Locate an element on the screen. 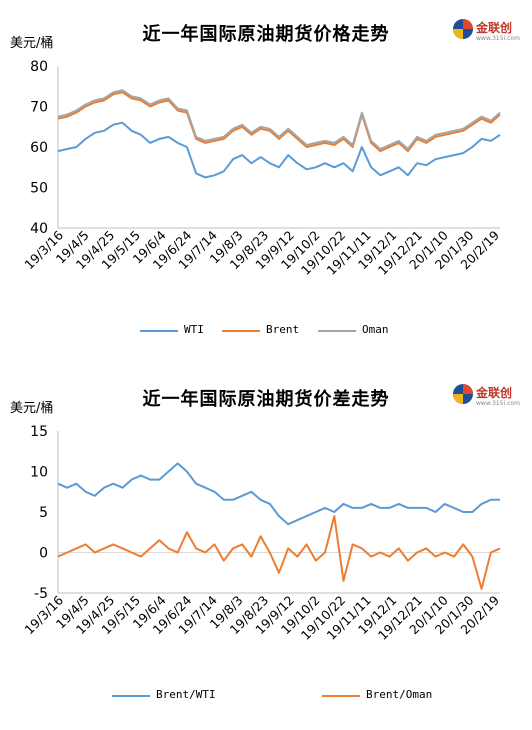 The image size is (532, 730). chart-title: 近一年国际原油期货价差走势 is located at coordinates (266, 399).